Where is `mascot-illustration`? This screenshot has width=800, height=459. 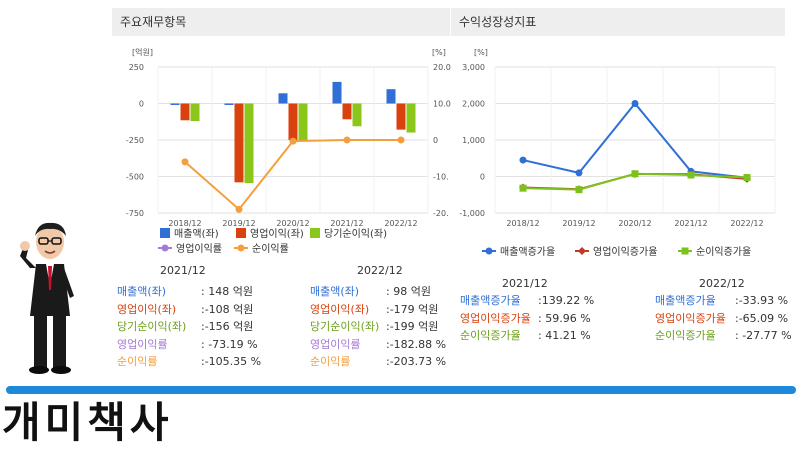 mascot-illustration is located at coordinates (47, 298).